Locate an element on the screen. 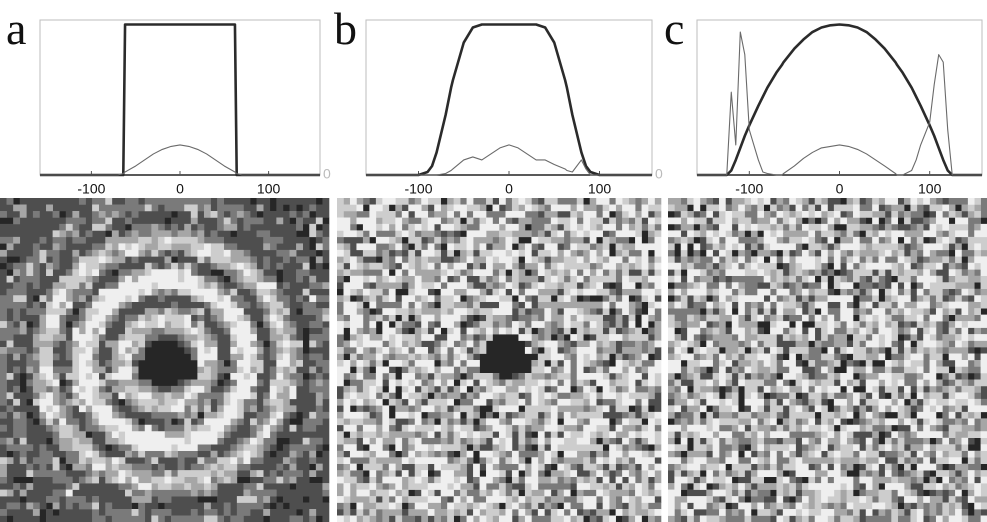 The height and width of the screenshot is (522, 987). panel-label: b is located at coordinates (345, 28).